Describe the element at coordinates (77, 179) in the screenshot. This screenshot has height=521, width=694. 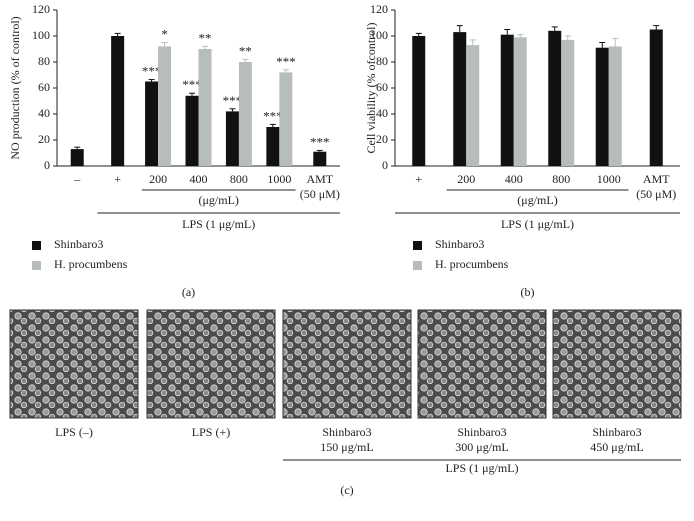
I see `x-tick-label: –` at that location.